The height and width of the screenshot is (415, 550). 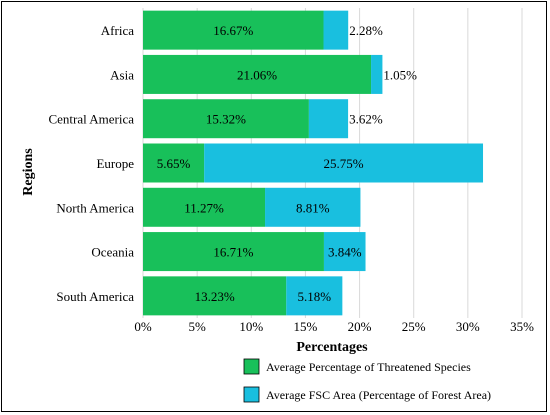 I want to click on data-label-threatened-species: 15.32%, so click(x=226, y=119).